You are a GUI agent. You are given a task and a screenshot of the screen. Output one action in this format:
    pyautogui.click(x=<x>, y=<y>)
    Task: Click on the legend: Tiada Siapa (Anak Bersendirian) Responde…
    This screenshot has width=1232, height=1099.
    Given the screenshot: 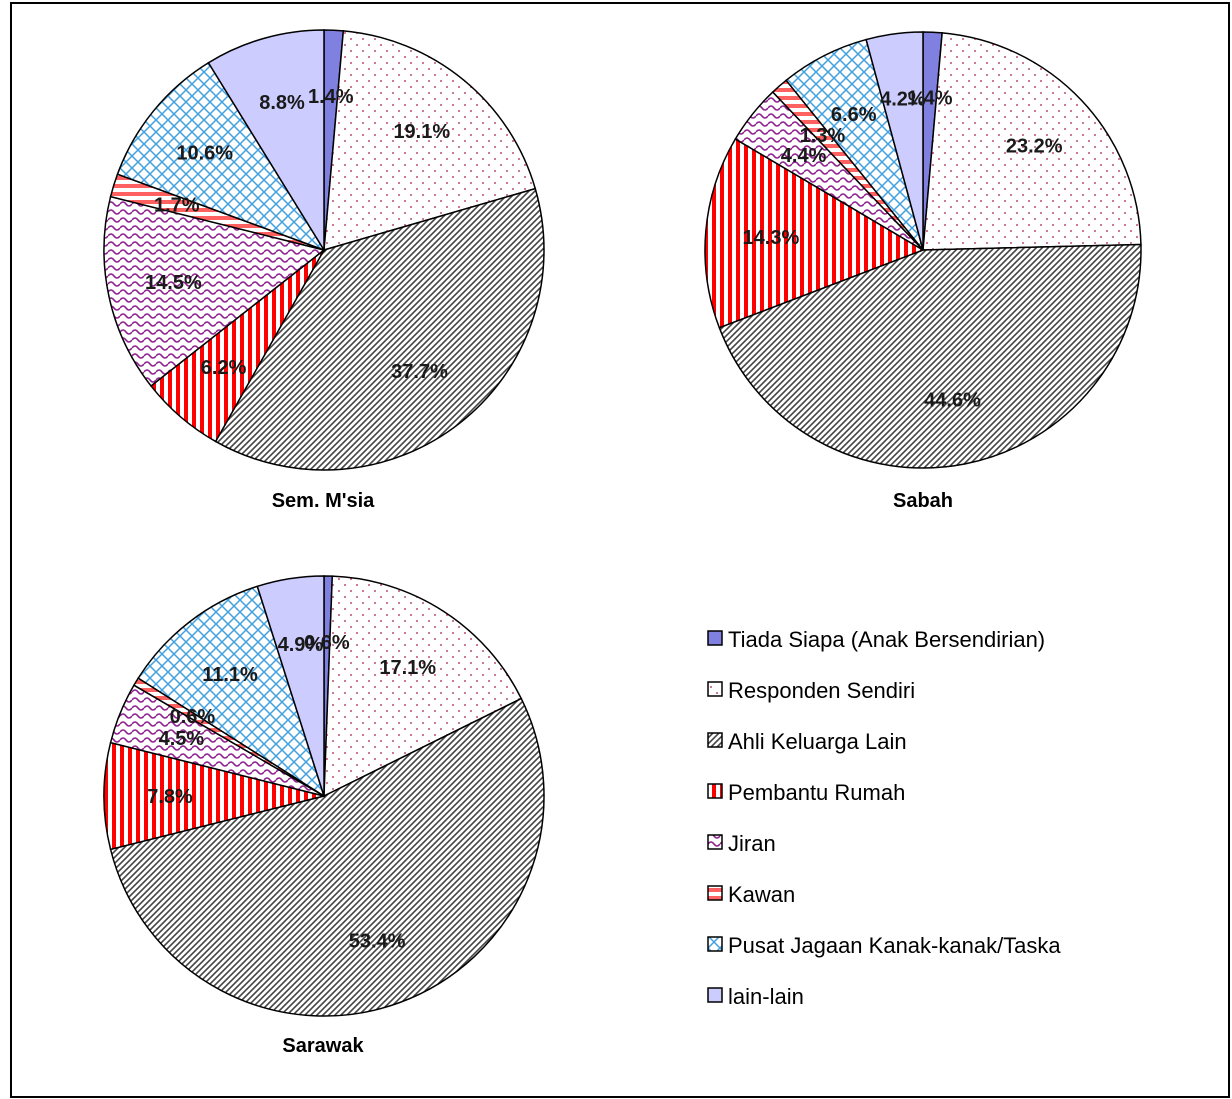 What is the action you would take?
    pyautogui.click(x=884, y=818)
    